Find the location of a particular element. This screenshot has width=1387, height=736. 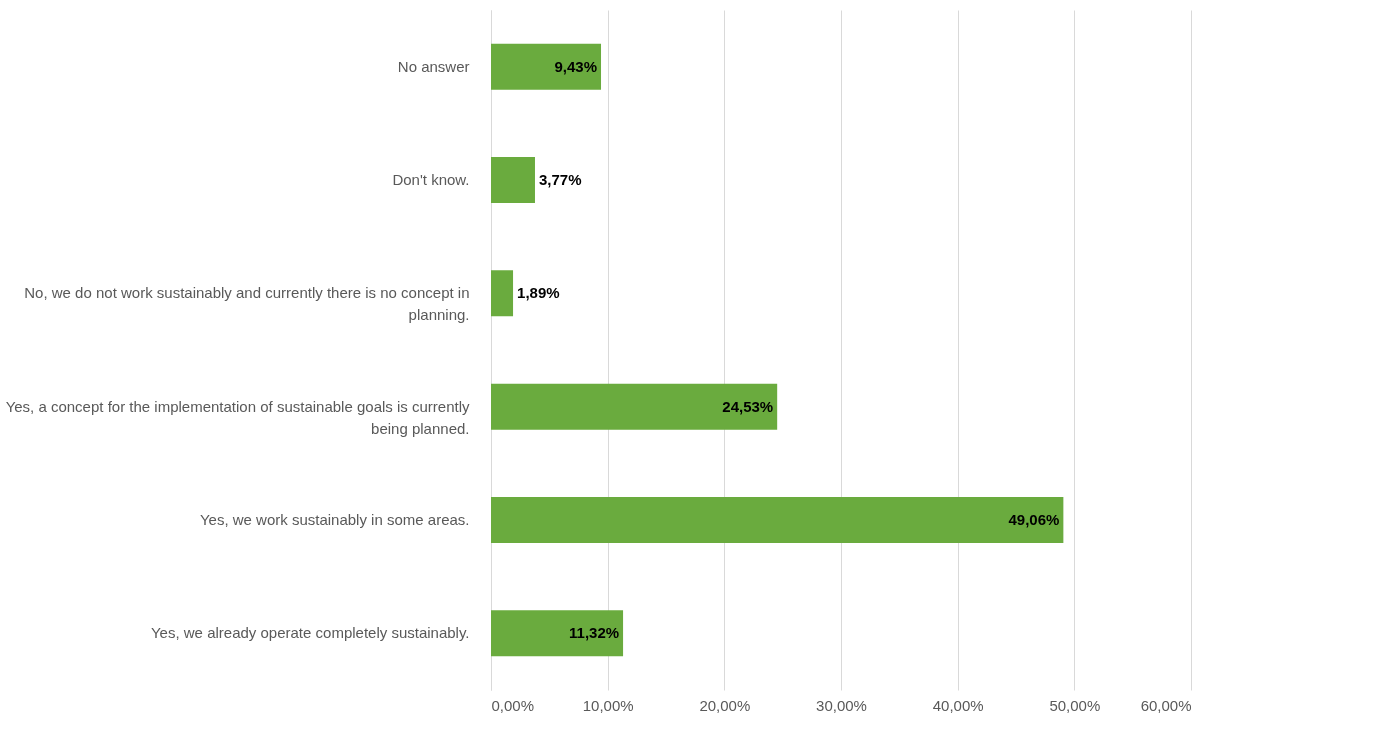

x-tick-label: 0,00% is located at coordinates (513, 705).